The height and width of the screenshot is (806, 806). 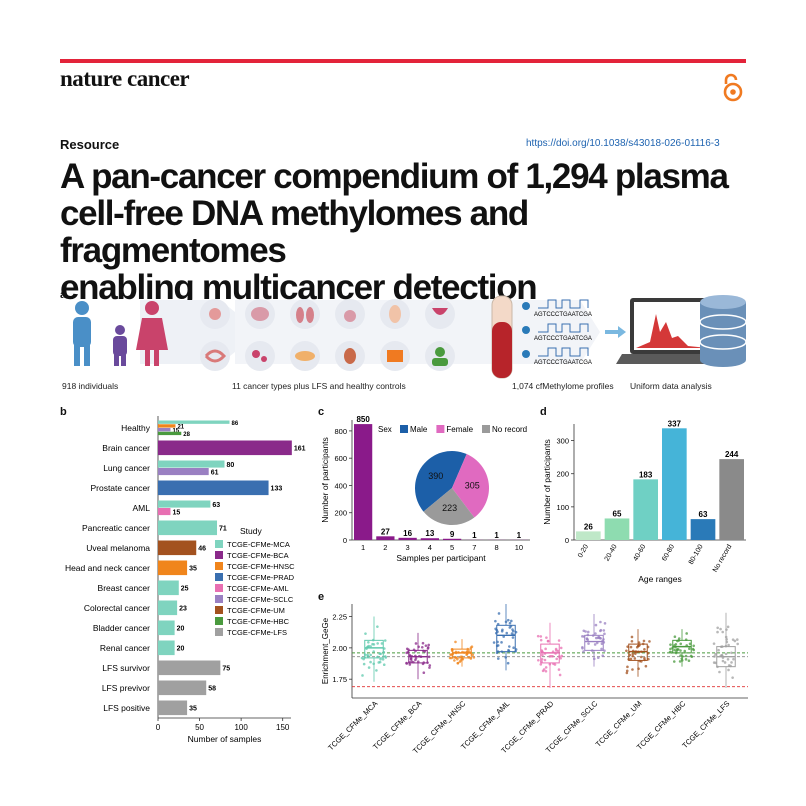 What do you see at coordinates (563, 386) in the screenshot?
I see `caption-profiles: 1,074 cfMethylome profiles` at bounding box center [563, 386].